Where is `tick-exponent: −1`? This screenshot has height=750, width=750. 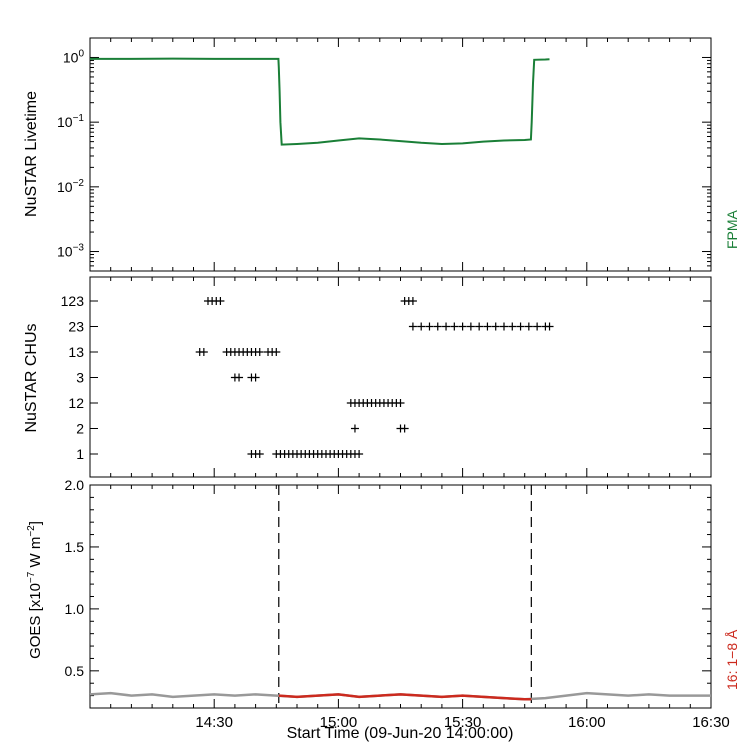 tick-exponent: −1 is located at coordinates (79, 118).